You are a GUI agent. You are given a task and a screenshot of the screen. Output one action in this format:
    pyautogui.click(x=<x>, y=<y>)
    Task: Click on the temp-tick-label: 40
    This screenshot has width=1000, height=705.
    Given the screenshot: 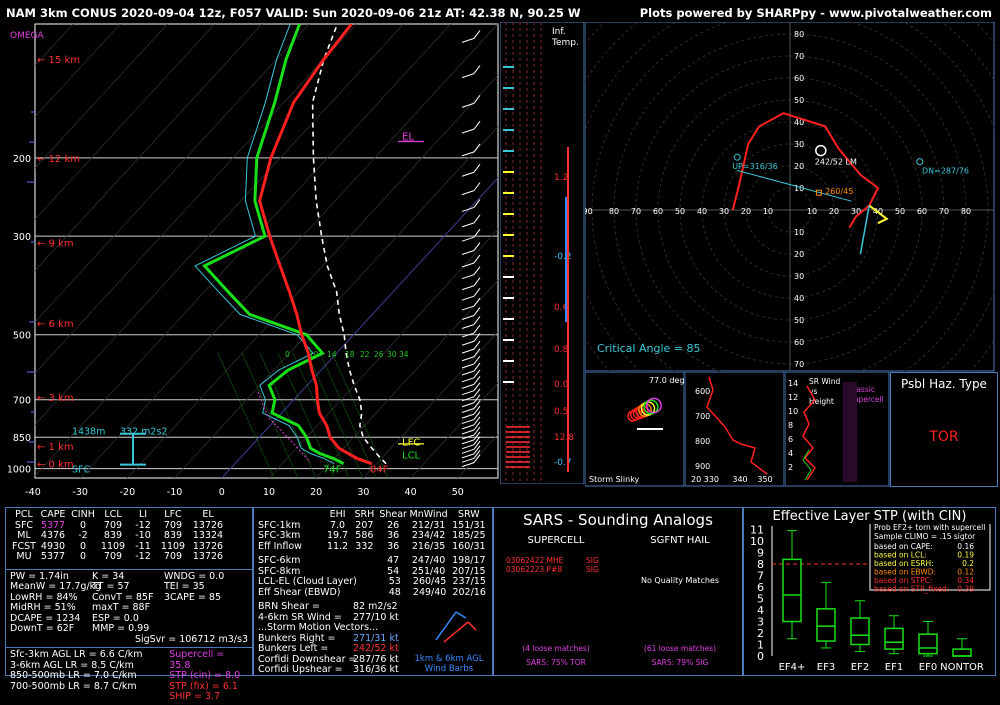 What is the action you would take?
    pyautogui.click(x=411, y=492)
    